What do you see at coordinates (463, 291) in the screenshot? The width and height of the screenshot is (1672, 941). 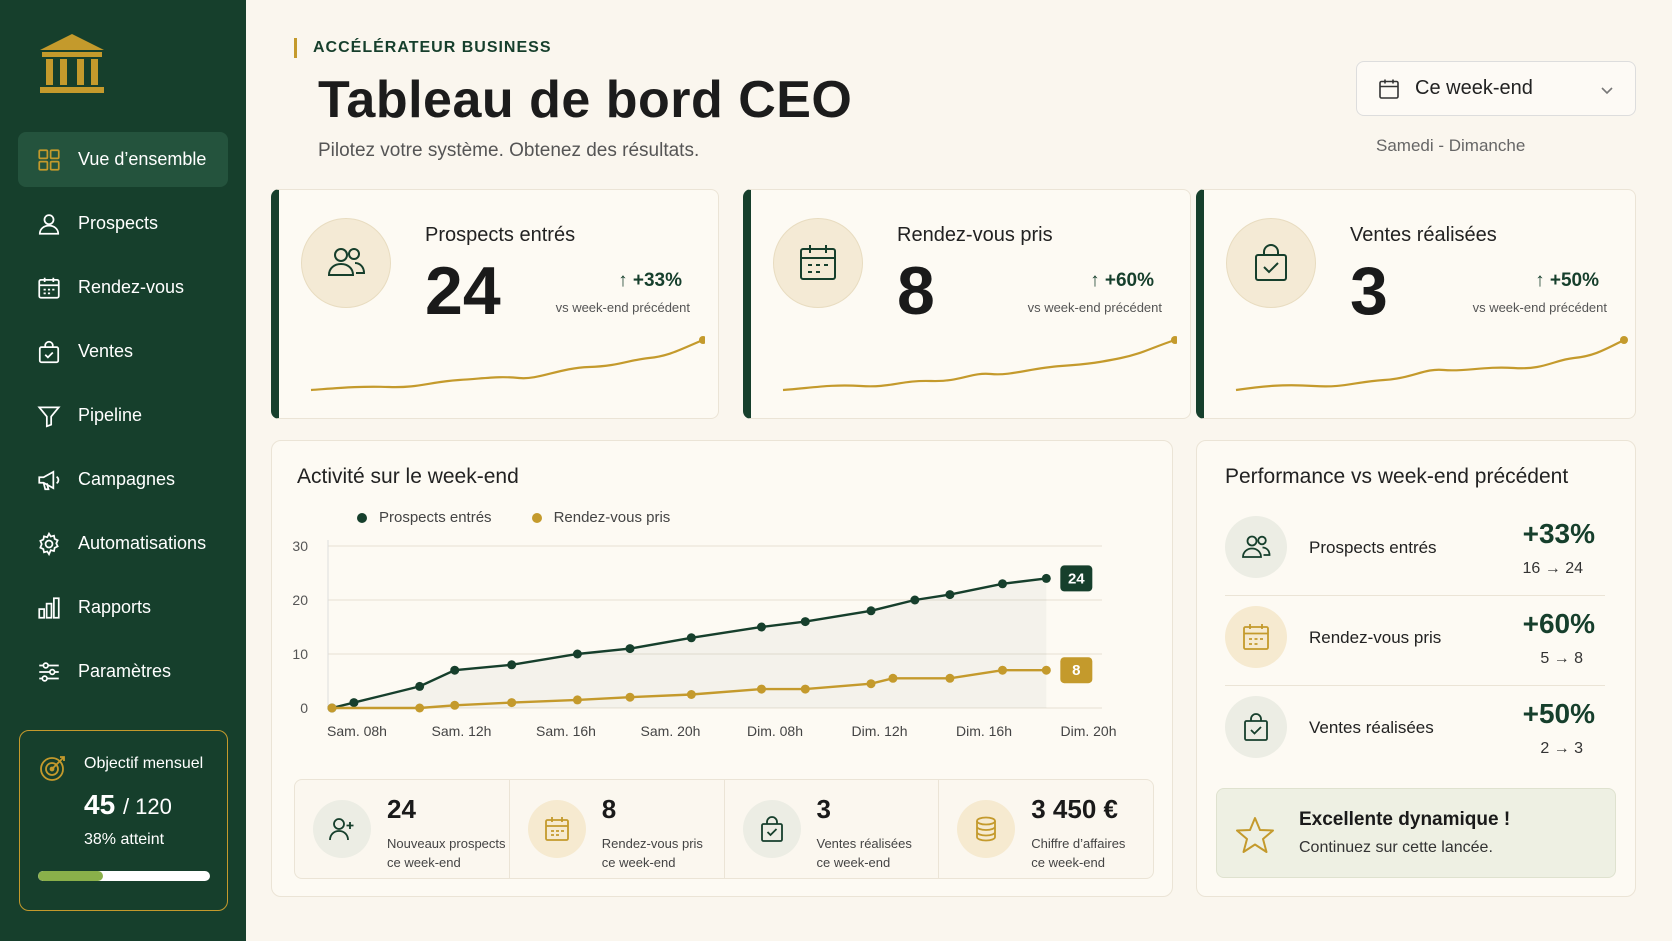 I see `kpi-value: 24` at bounding box center [463, 291].